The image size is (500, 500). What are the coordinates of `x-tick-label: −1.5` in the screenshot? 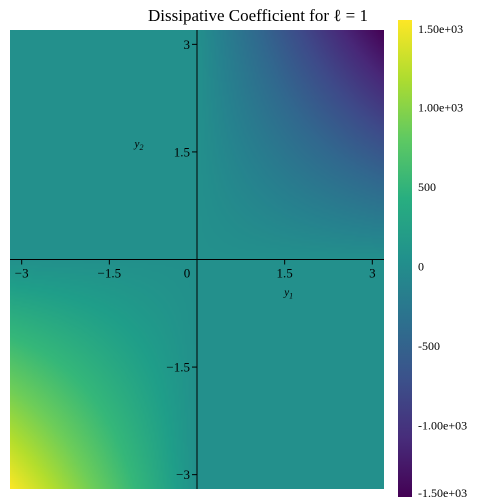 It's located at (110, 273).